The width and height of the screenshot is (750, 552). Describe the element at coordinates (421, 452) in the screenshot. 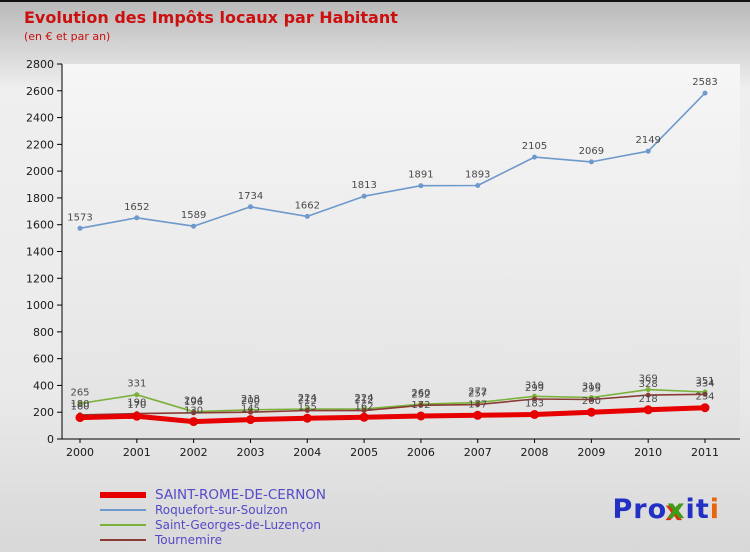

I see `x-tick-label: 2006` at that location.